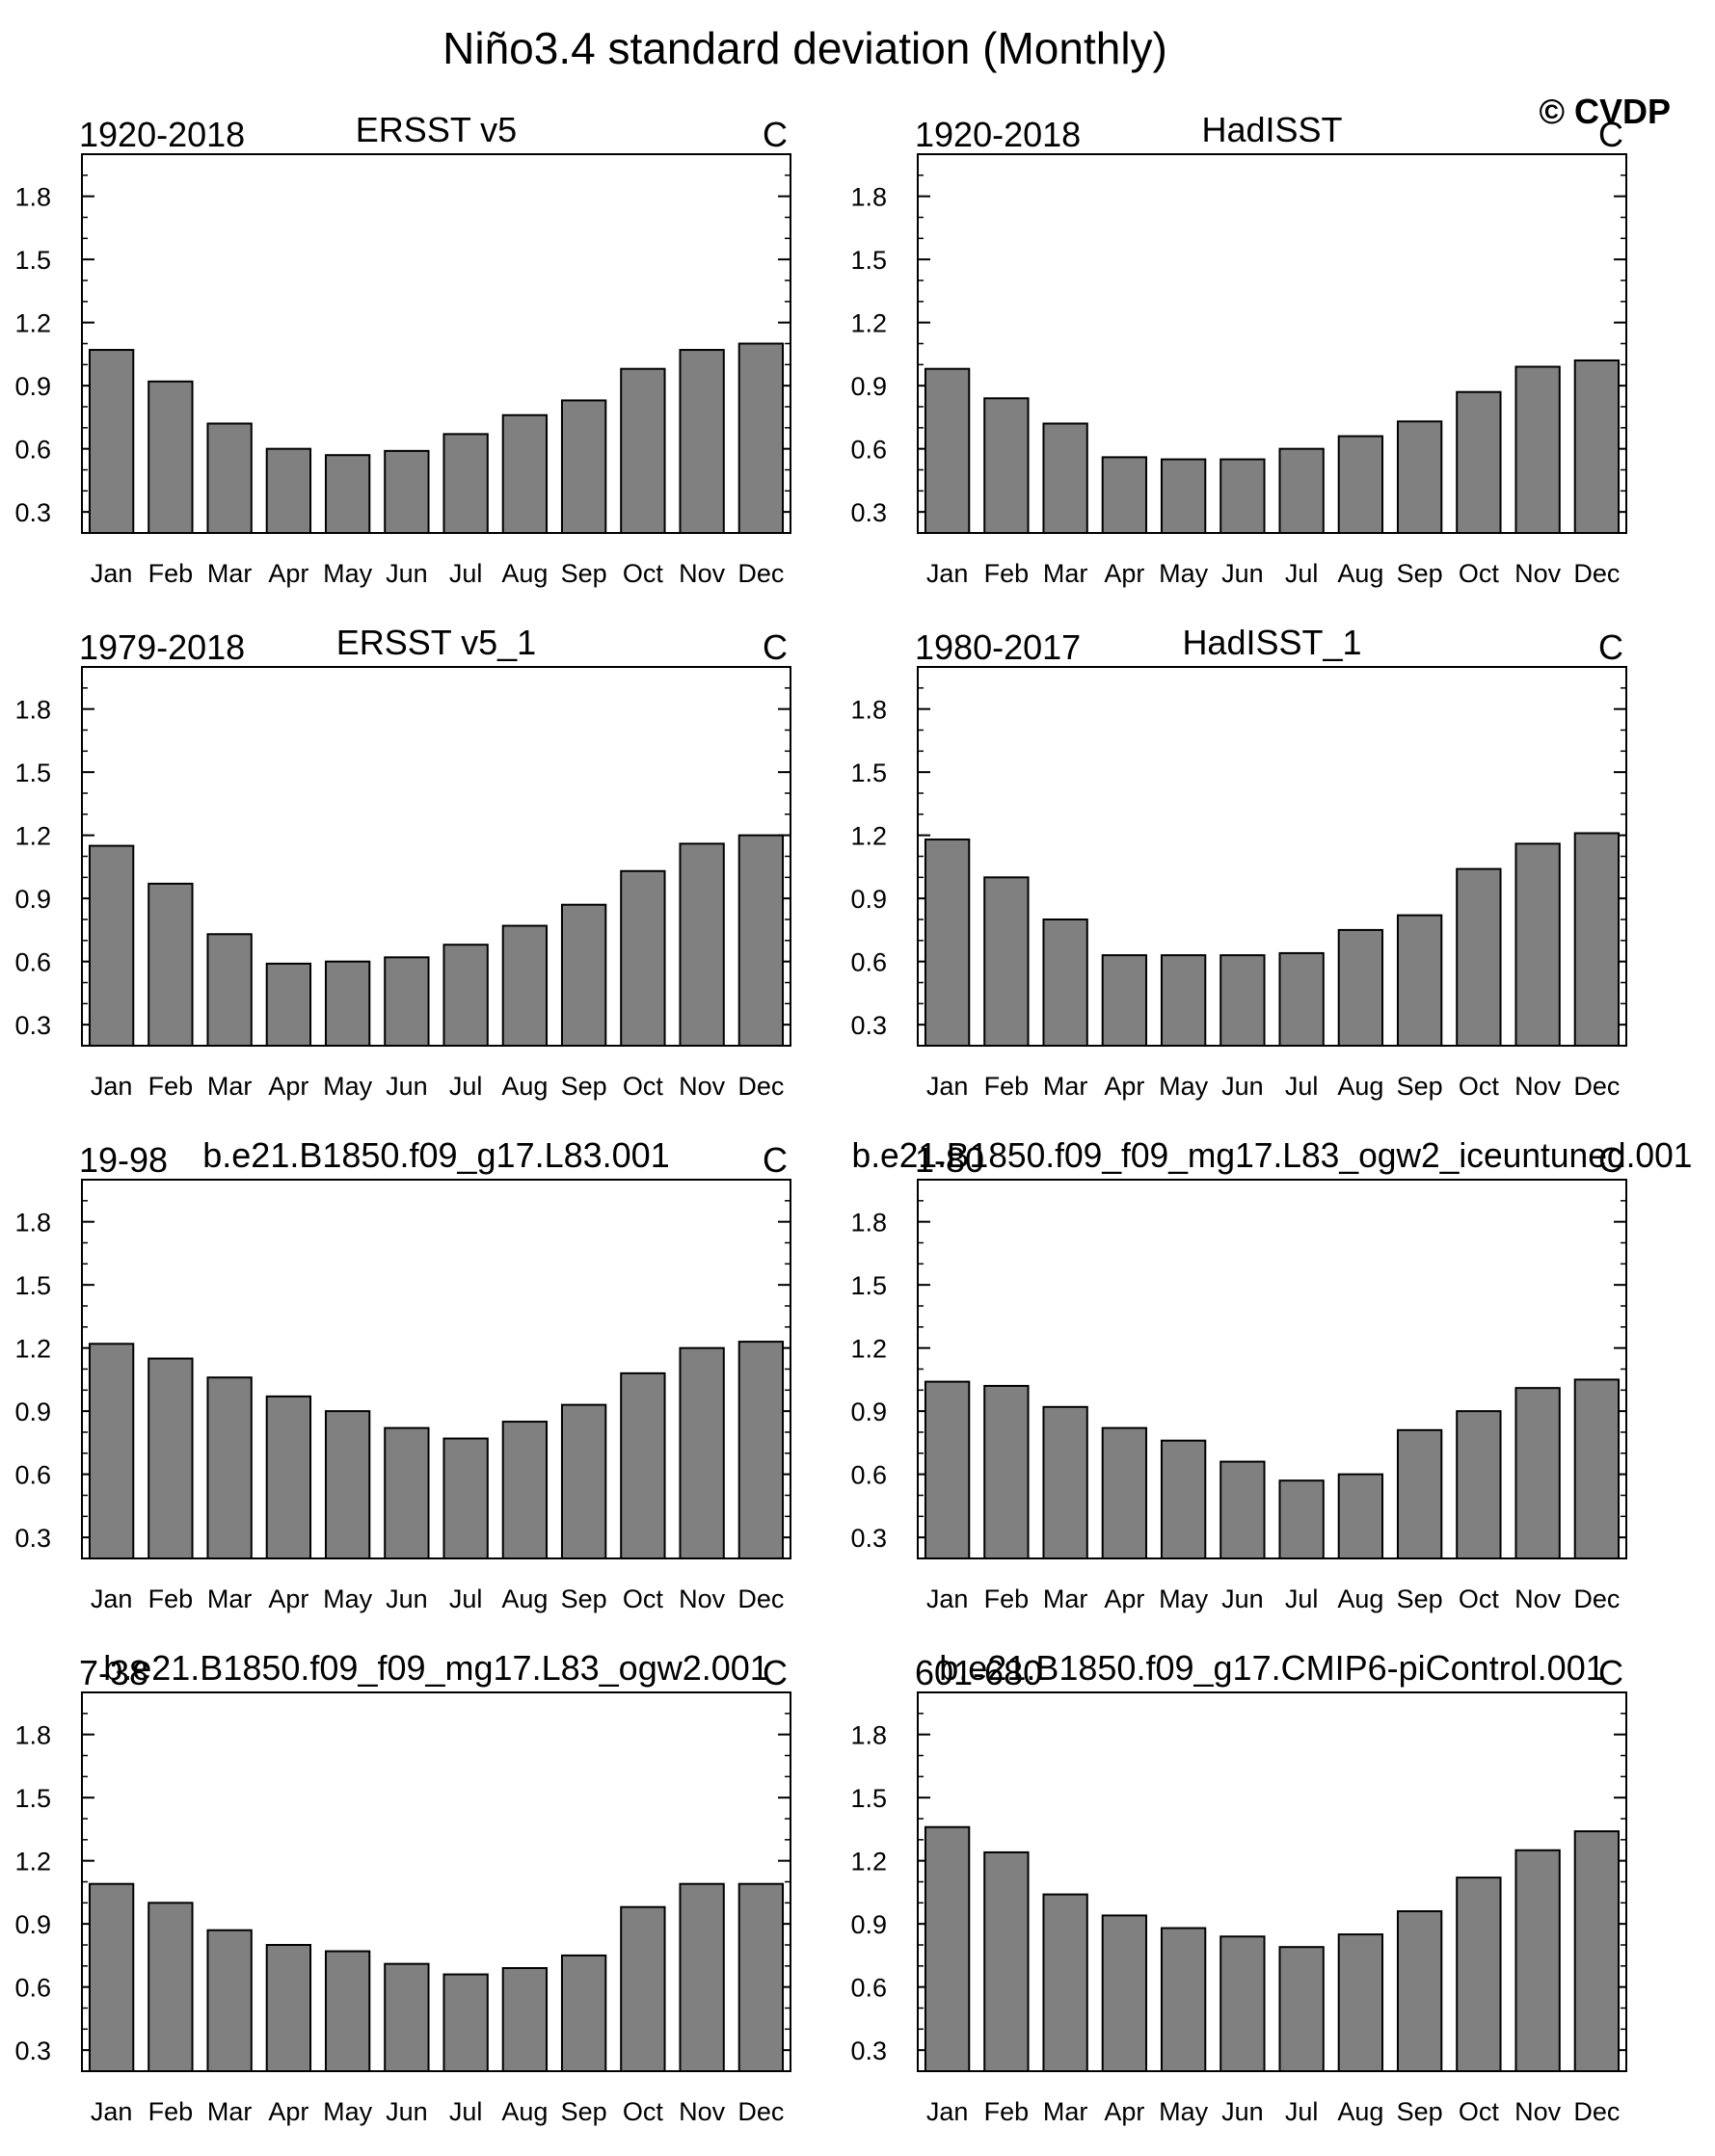 The width and height of the screenshot is (1715, 2156). I want to click on period-label: 7-38, so click(113, 1672).